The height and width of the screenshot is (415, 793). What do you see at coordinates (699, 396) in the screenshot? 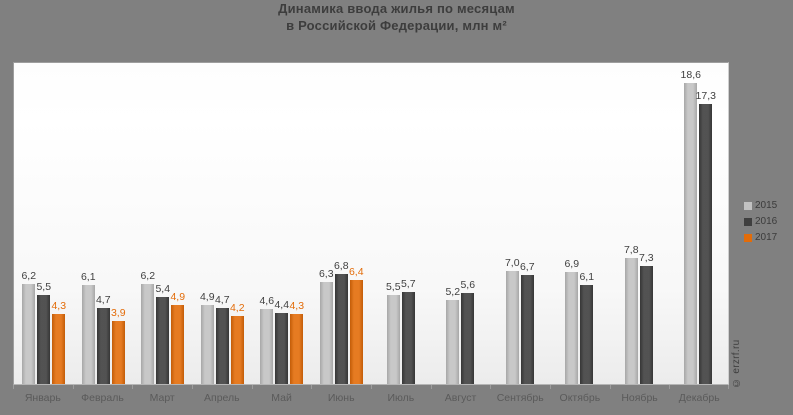
I see `month-label: Декабрь` at bounding box center [699, 396].